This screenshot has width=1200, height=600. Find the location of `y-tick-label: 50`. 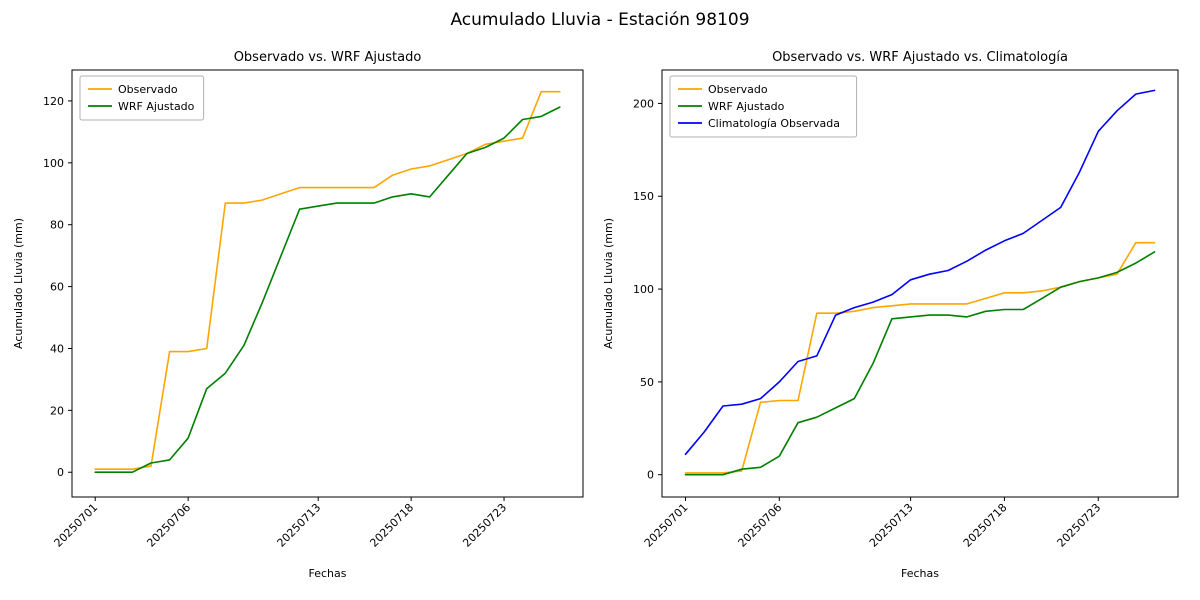

y-tick-label: 50 is located at coordinates (647, 382).